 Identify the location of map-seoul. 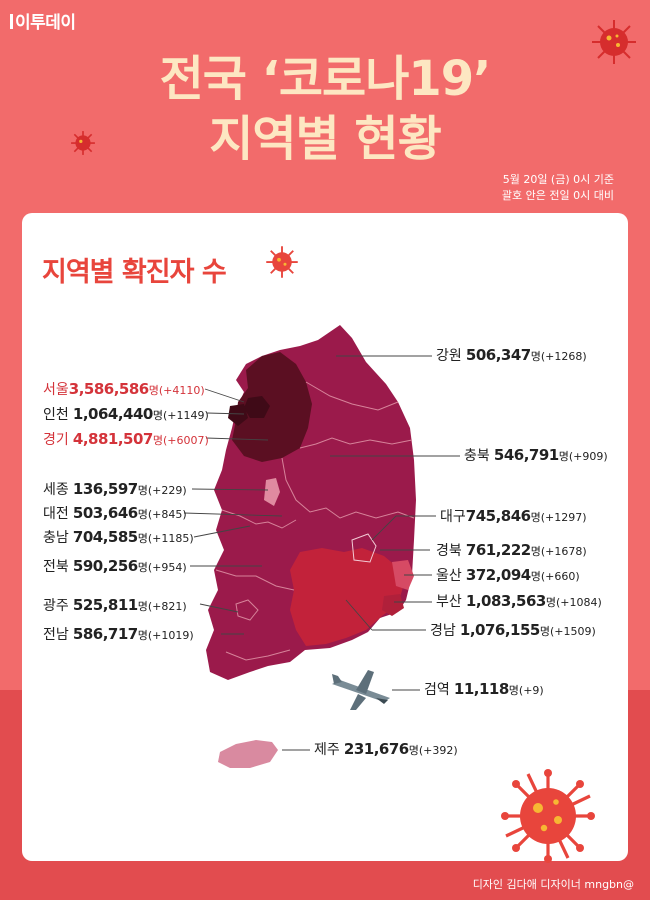
(257, 407).